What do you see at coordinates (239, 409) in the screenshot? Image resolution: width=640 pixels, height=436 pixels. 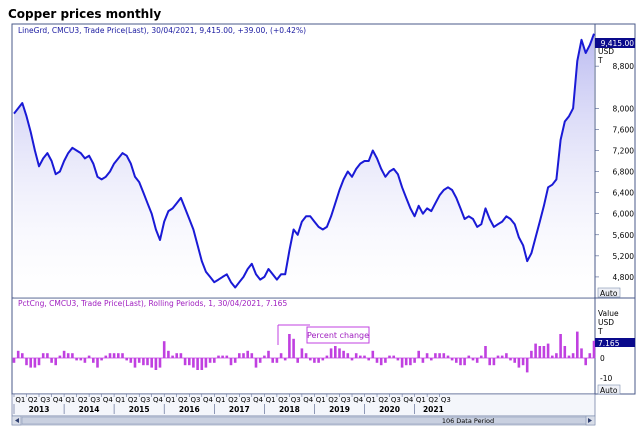 I see `year-tick-label: 2017` at bounding box center [239, 409].